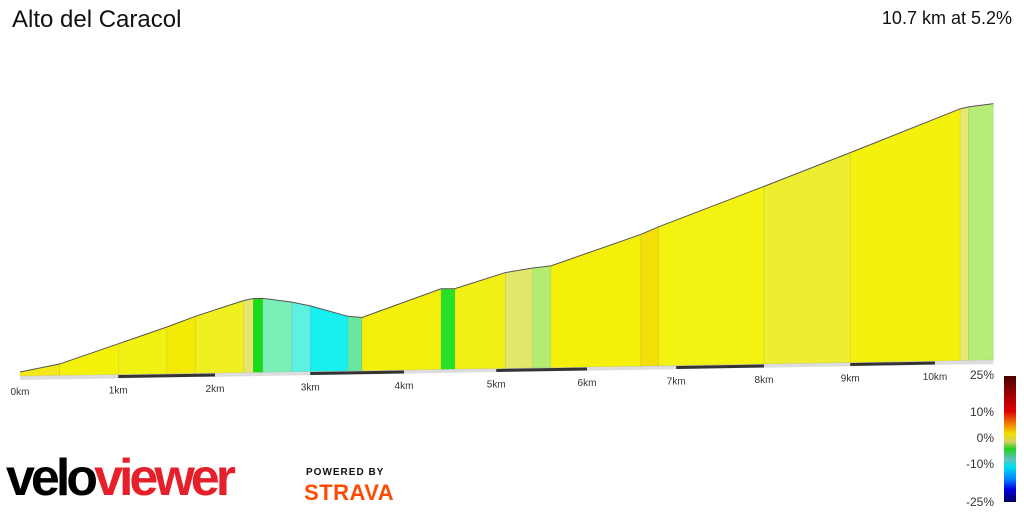 The width and height of the screenshot is (1024, 512). I want to click on powered-by-label: POWERED BY, so click(345, 472).